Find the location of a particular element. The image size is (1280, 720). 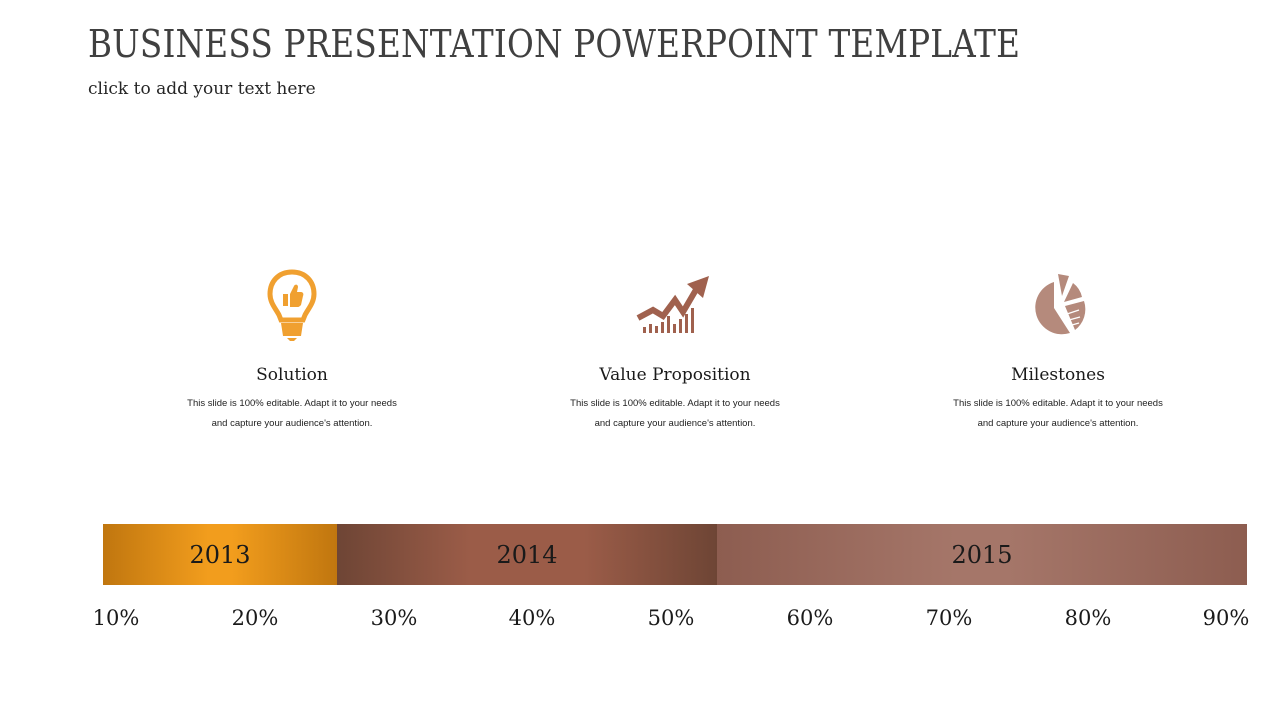

timeline-segment-2015: 2015 is located at coordinates (982, 554).